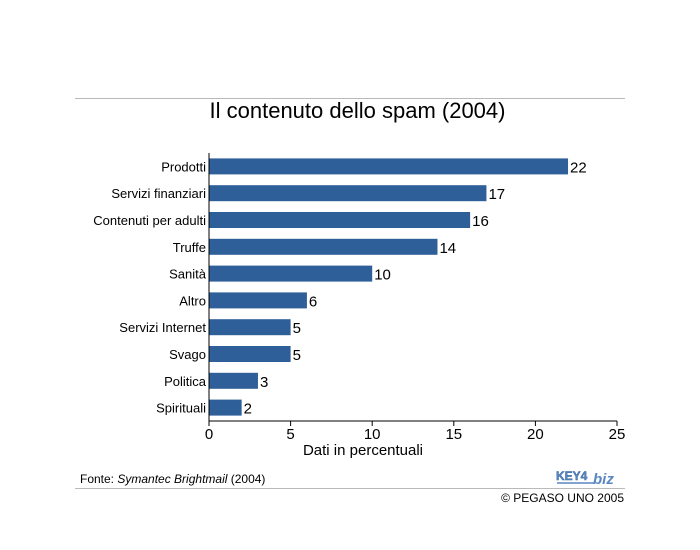  What do you see at coordinates (149, 220) in the screenshot?
I see `category-label: Contenuti per adulti` at bounding box center [149, 220].